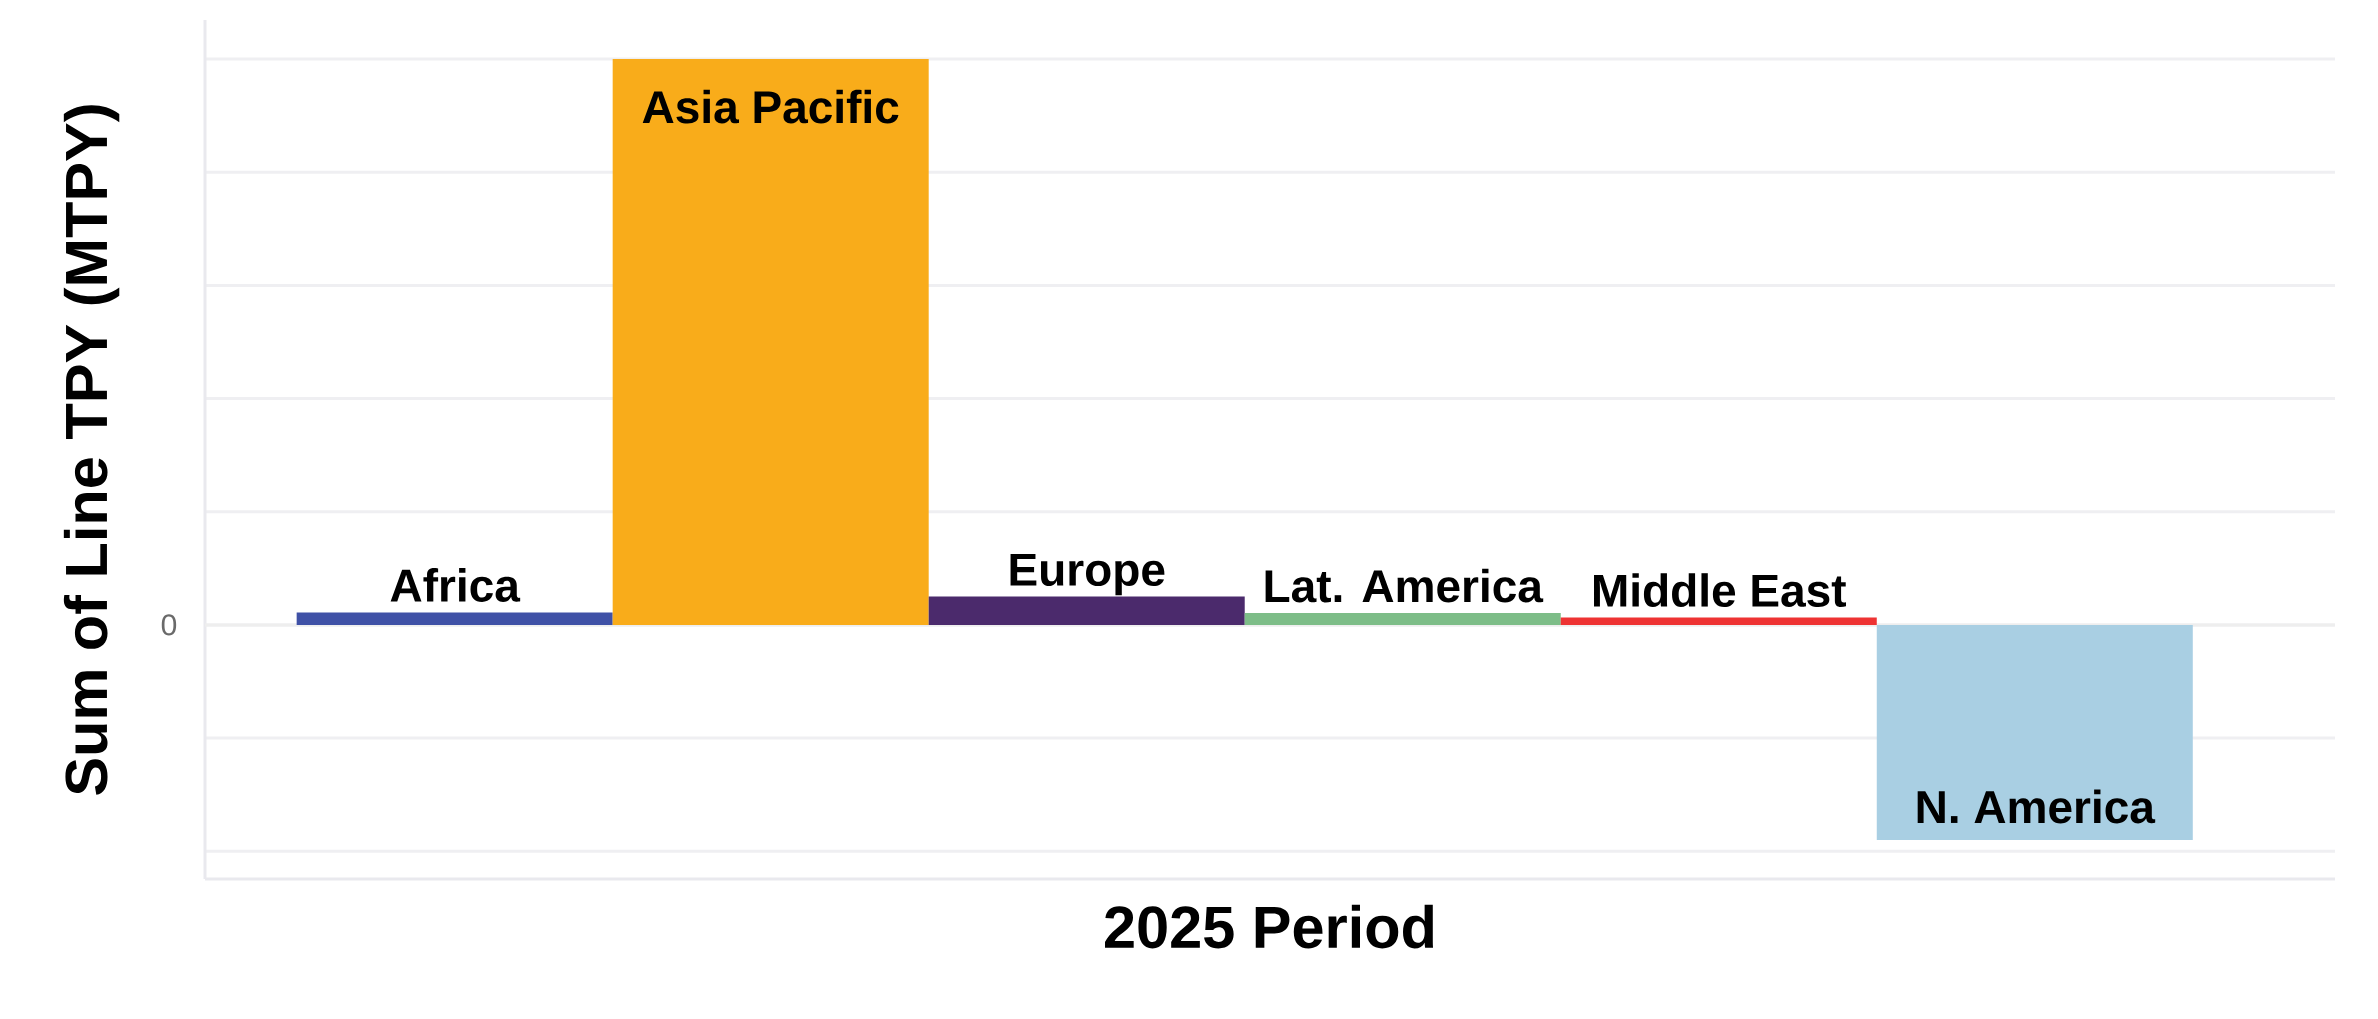 This screenshot has height=1019, width=2378. I want to click on x-tick-label: Europe, so click(1087, 574).